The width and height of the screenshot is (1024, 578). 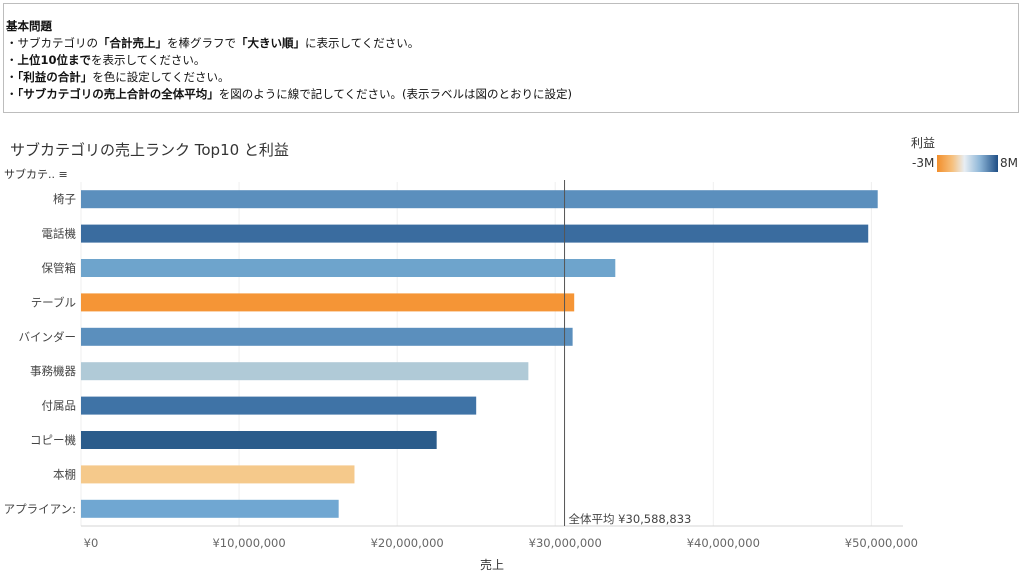 I want to click on task-line-3-bold-1: 「利益の合計」, so click(x=55, y=77).